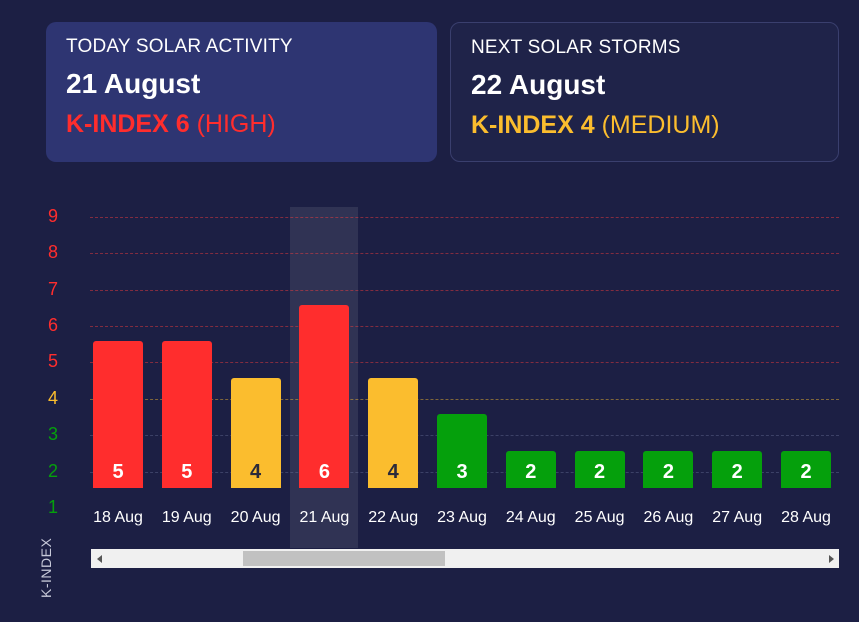 This screenshot has height=622, width=859. Describe the element at coordinates (128, 124) in the screenshot. I see `today-kindex-value: K-INDEX 6` at that location.